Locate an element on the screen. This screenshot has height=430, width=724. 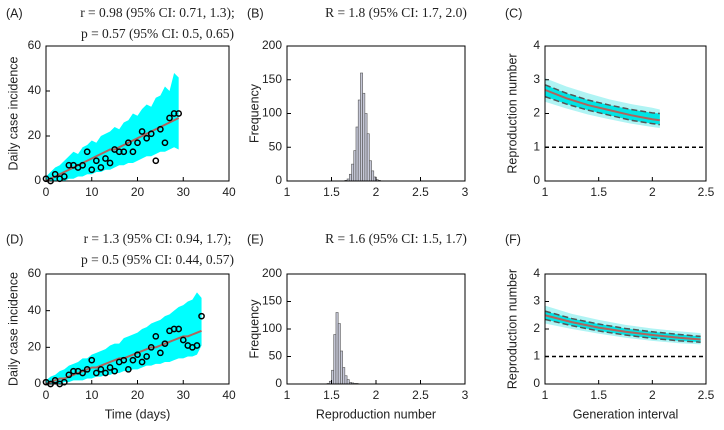
panel-title: r = 1.3 (95% CI: 0.94, 1.7); is located at coordinates (158, 238).